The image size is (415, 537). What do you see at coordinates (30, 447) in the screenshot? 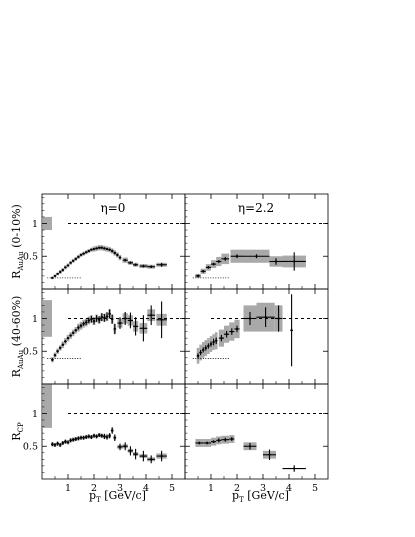
I see `y-tick-label: 0.5` at bounding box center [30, 447].